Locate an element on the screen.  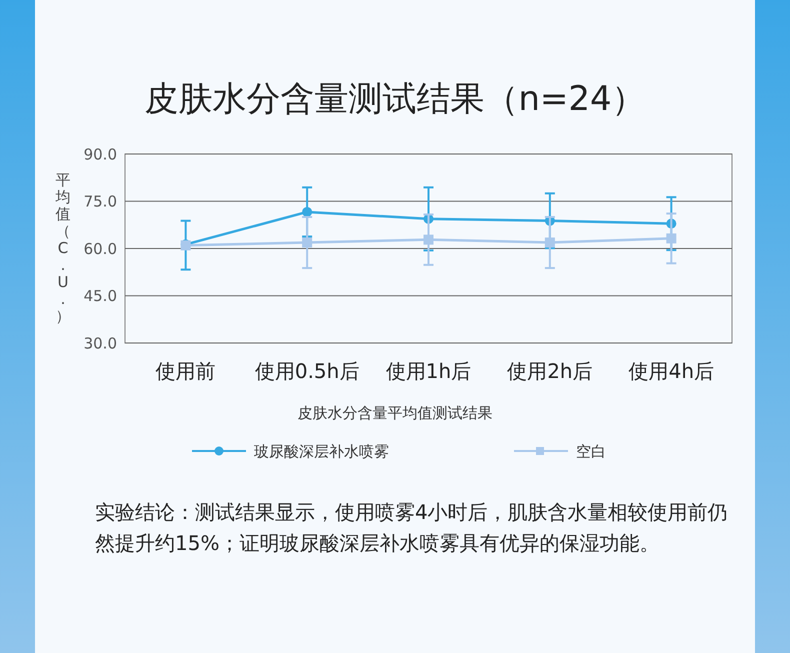
x-tick-label: 使用1h后 is located at coordinates (429, 371).